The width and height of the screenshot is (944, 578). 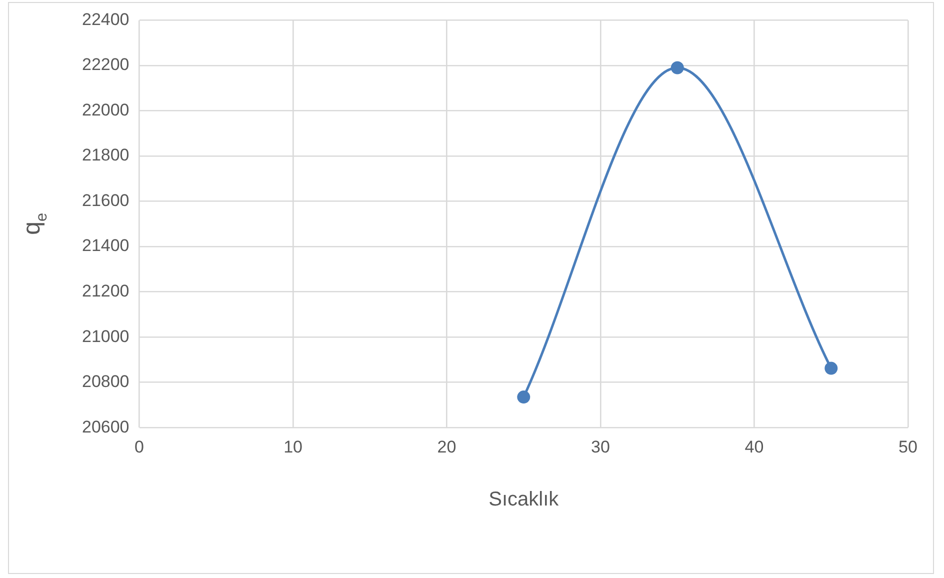 I want to click on y-tick-label: 21800, so click(x=106, y=155).